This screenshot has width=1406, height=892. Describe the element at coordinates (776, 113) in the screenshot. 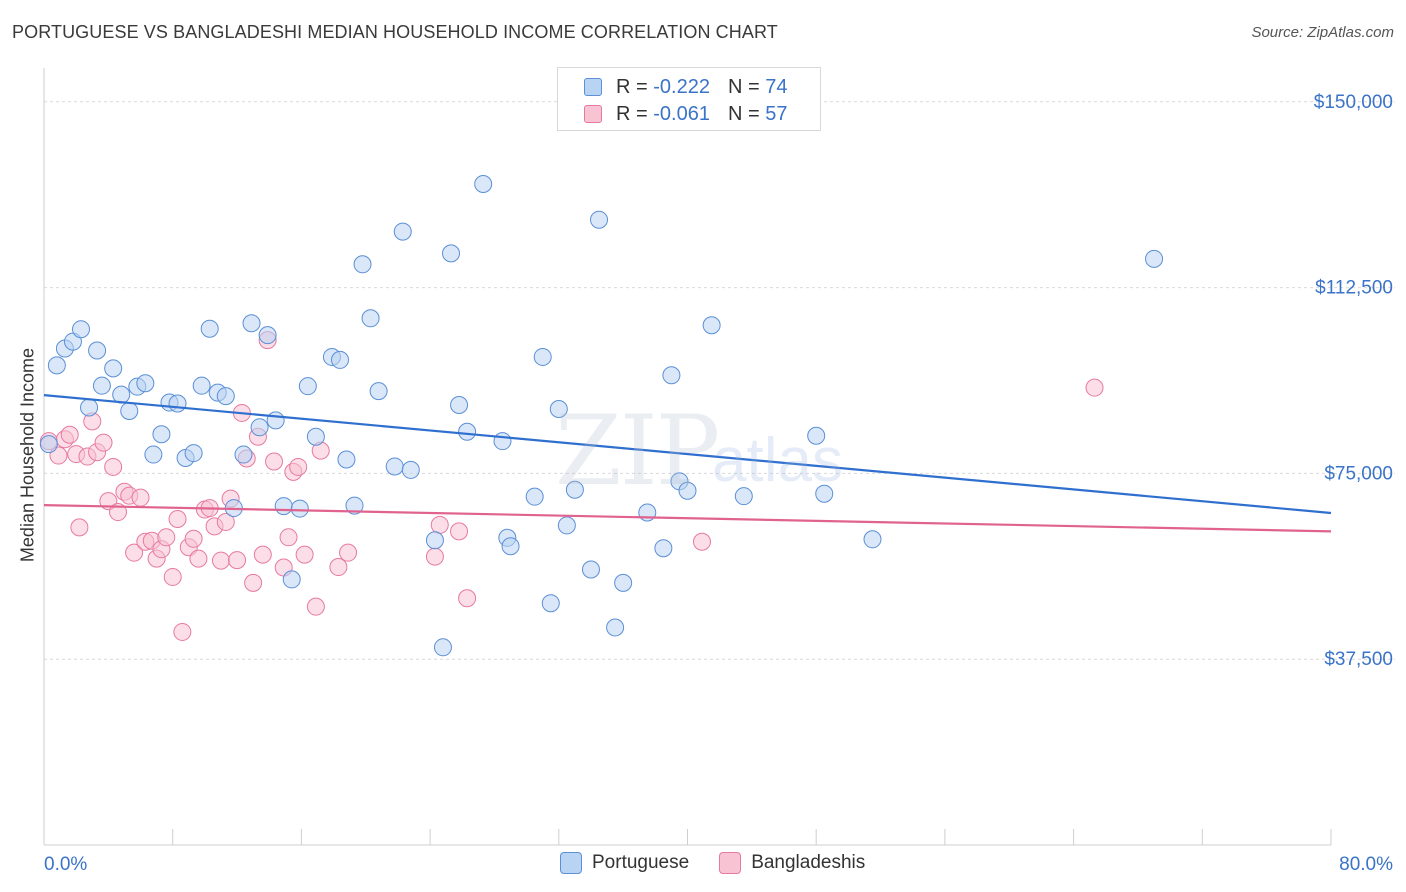

I see `n-value: 57` at that location.